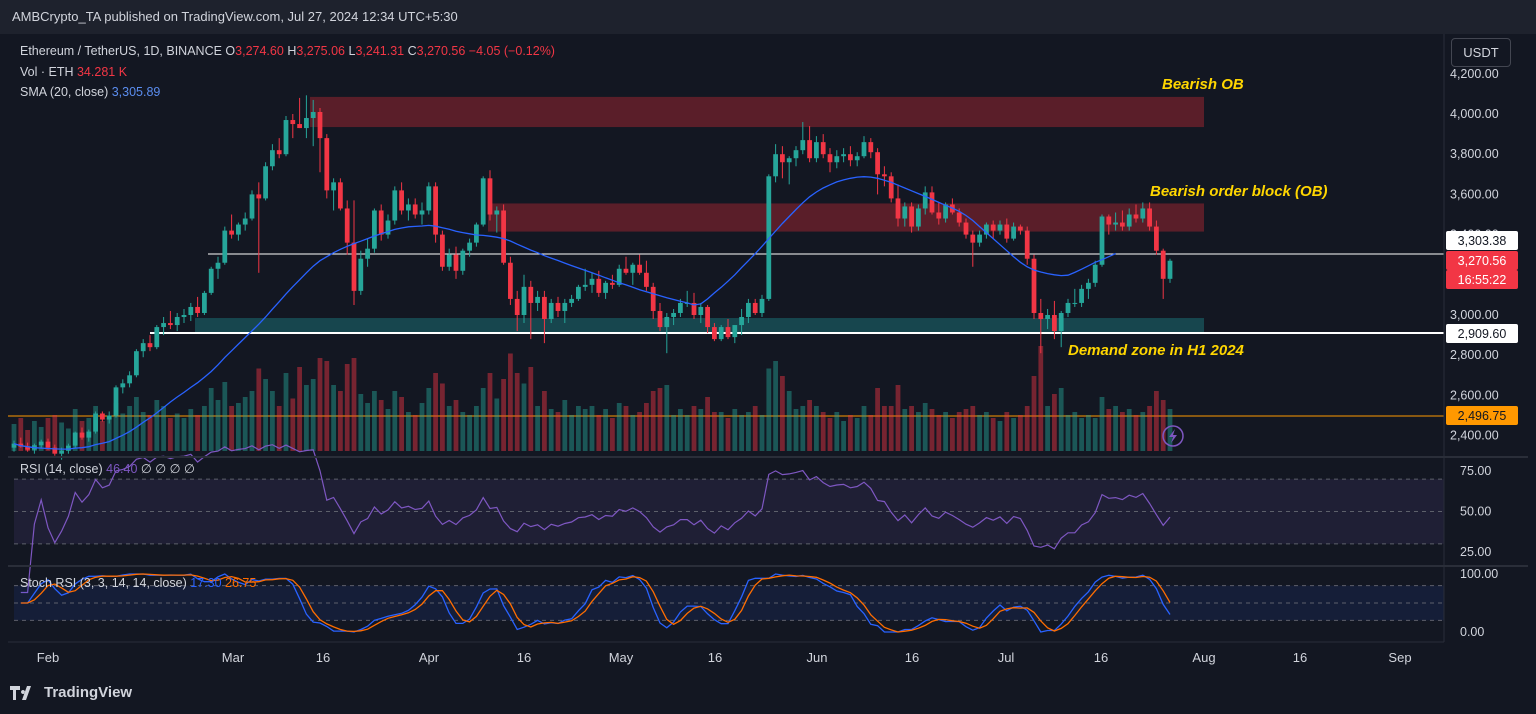 Image resolution: width=1536 pixels, height=714 pixels. I want to click on time-tick: Sep, so click(1399, 657).